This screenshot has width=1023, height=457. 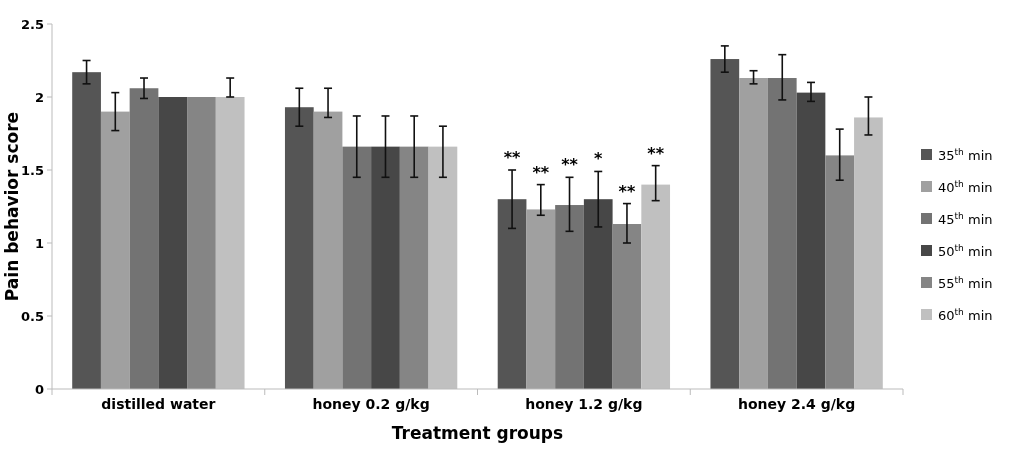 I want to click on annotation: *, so click(x=599, y=159).